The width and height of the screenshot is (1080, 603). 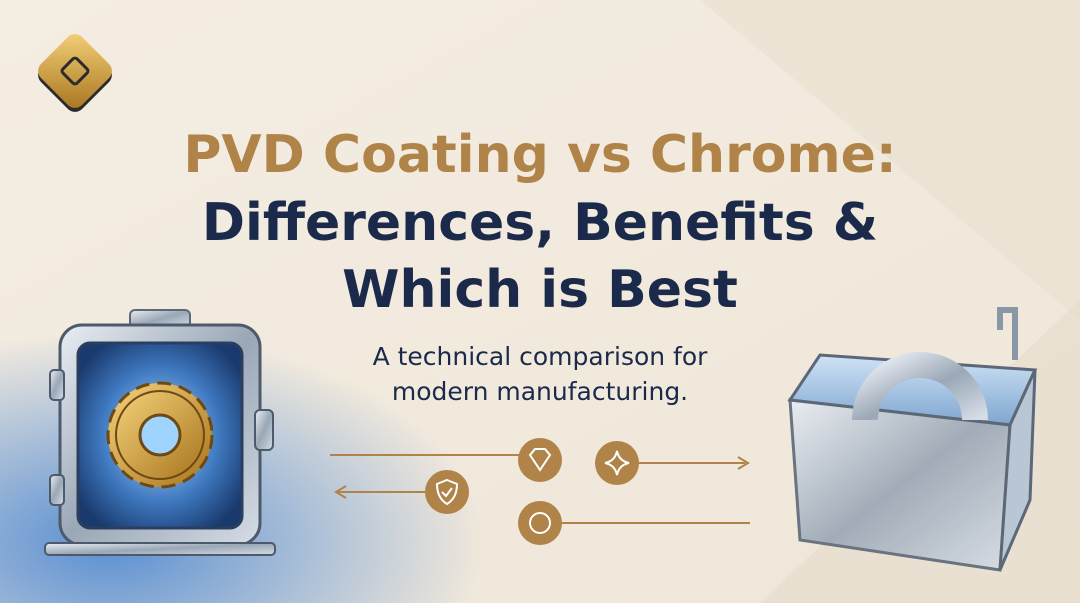 What do you see at coordinates (75, 73) in the screenshot?
I see `logo` at bounding box center [75, 73].